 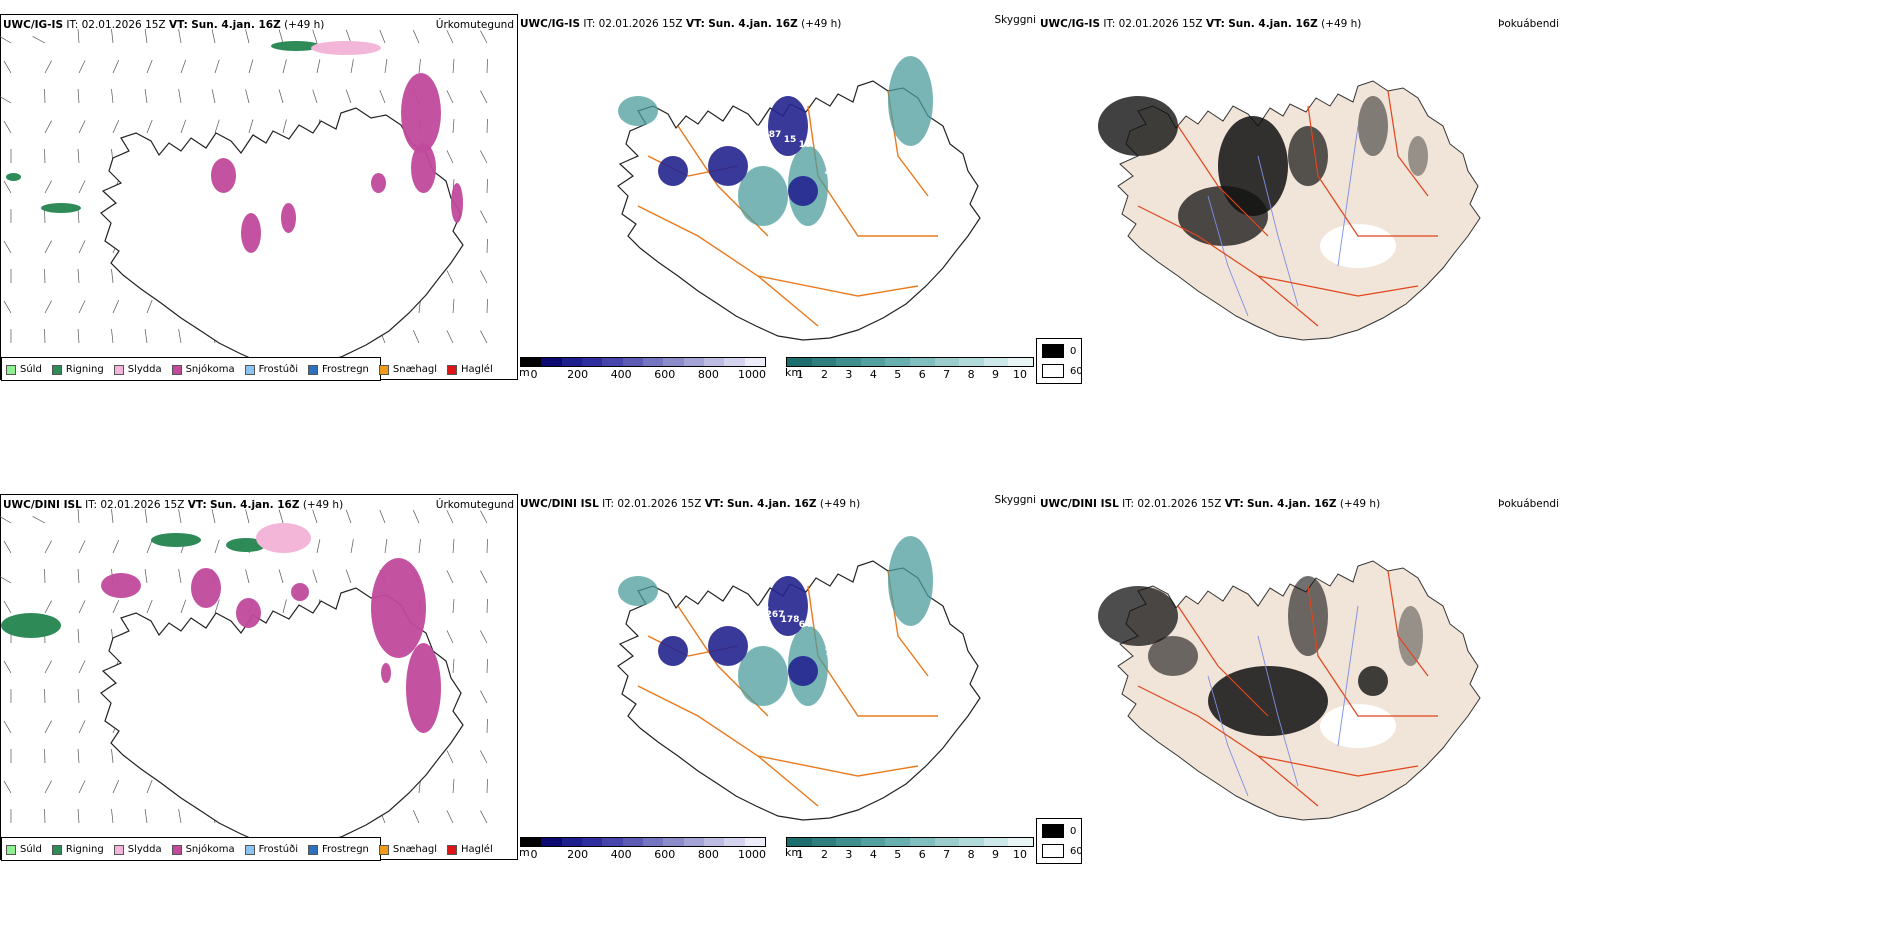 What do you see at coordinates (477, 849) in the screenshot?
I see `legend-label: Haglél` at bounding box center [477, 849].